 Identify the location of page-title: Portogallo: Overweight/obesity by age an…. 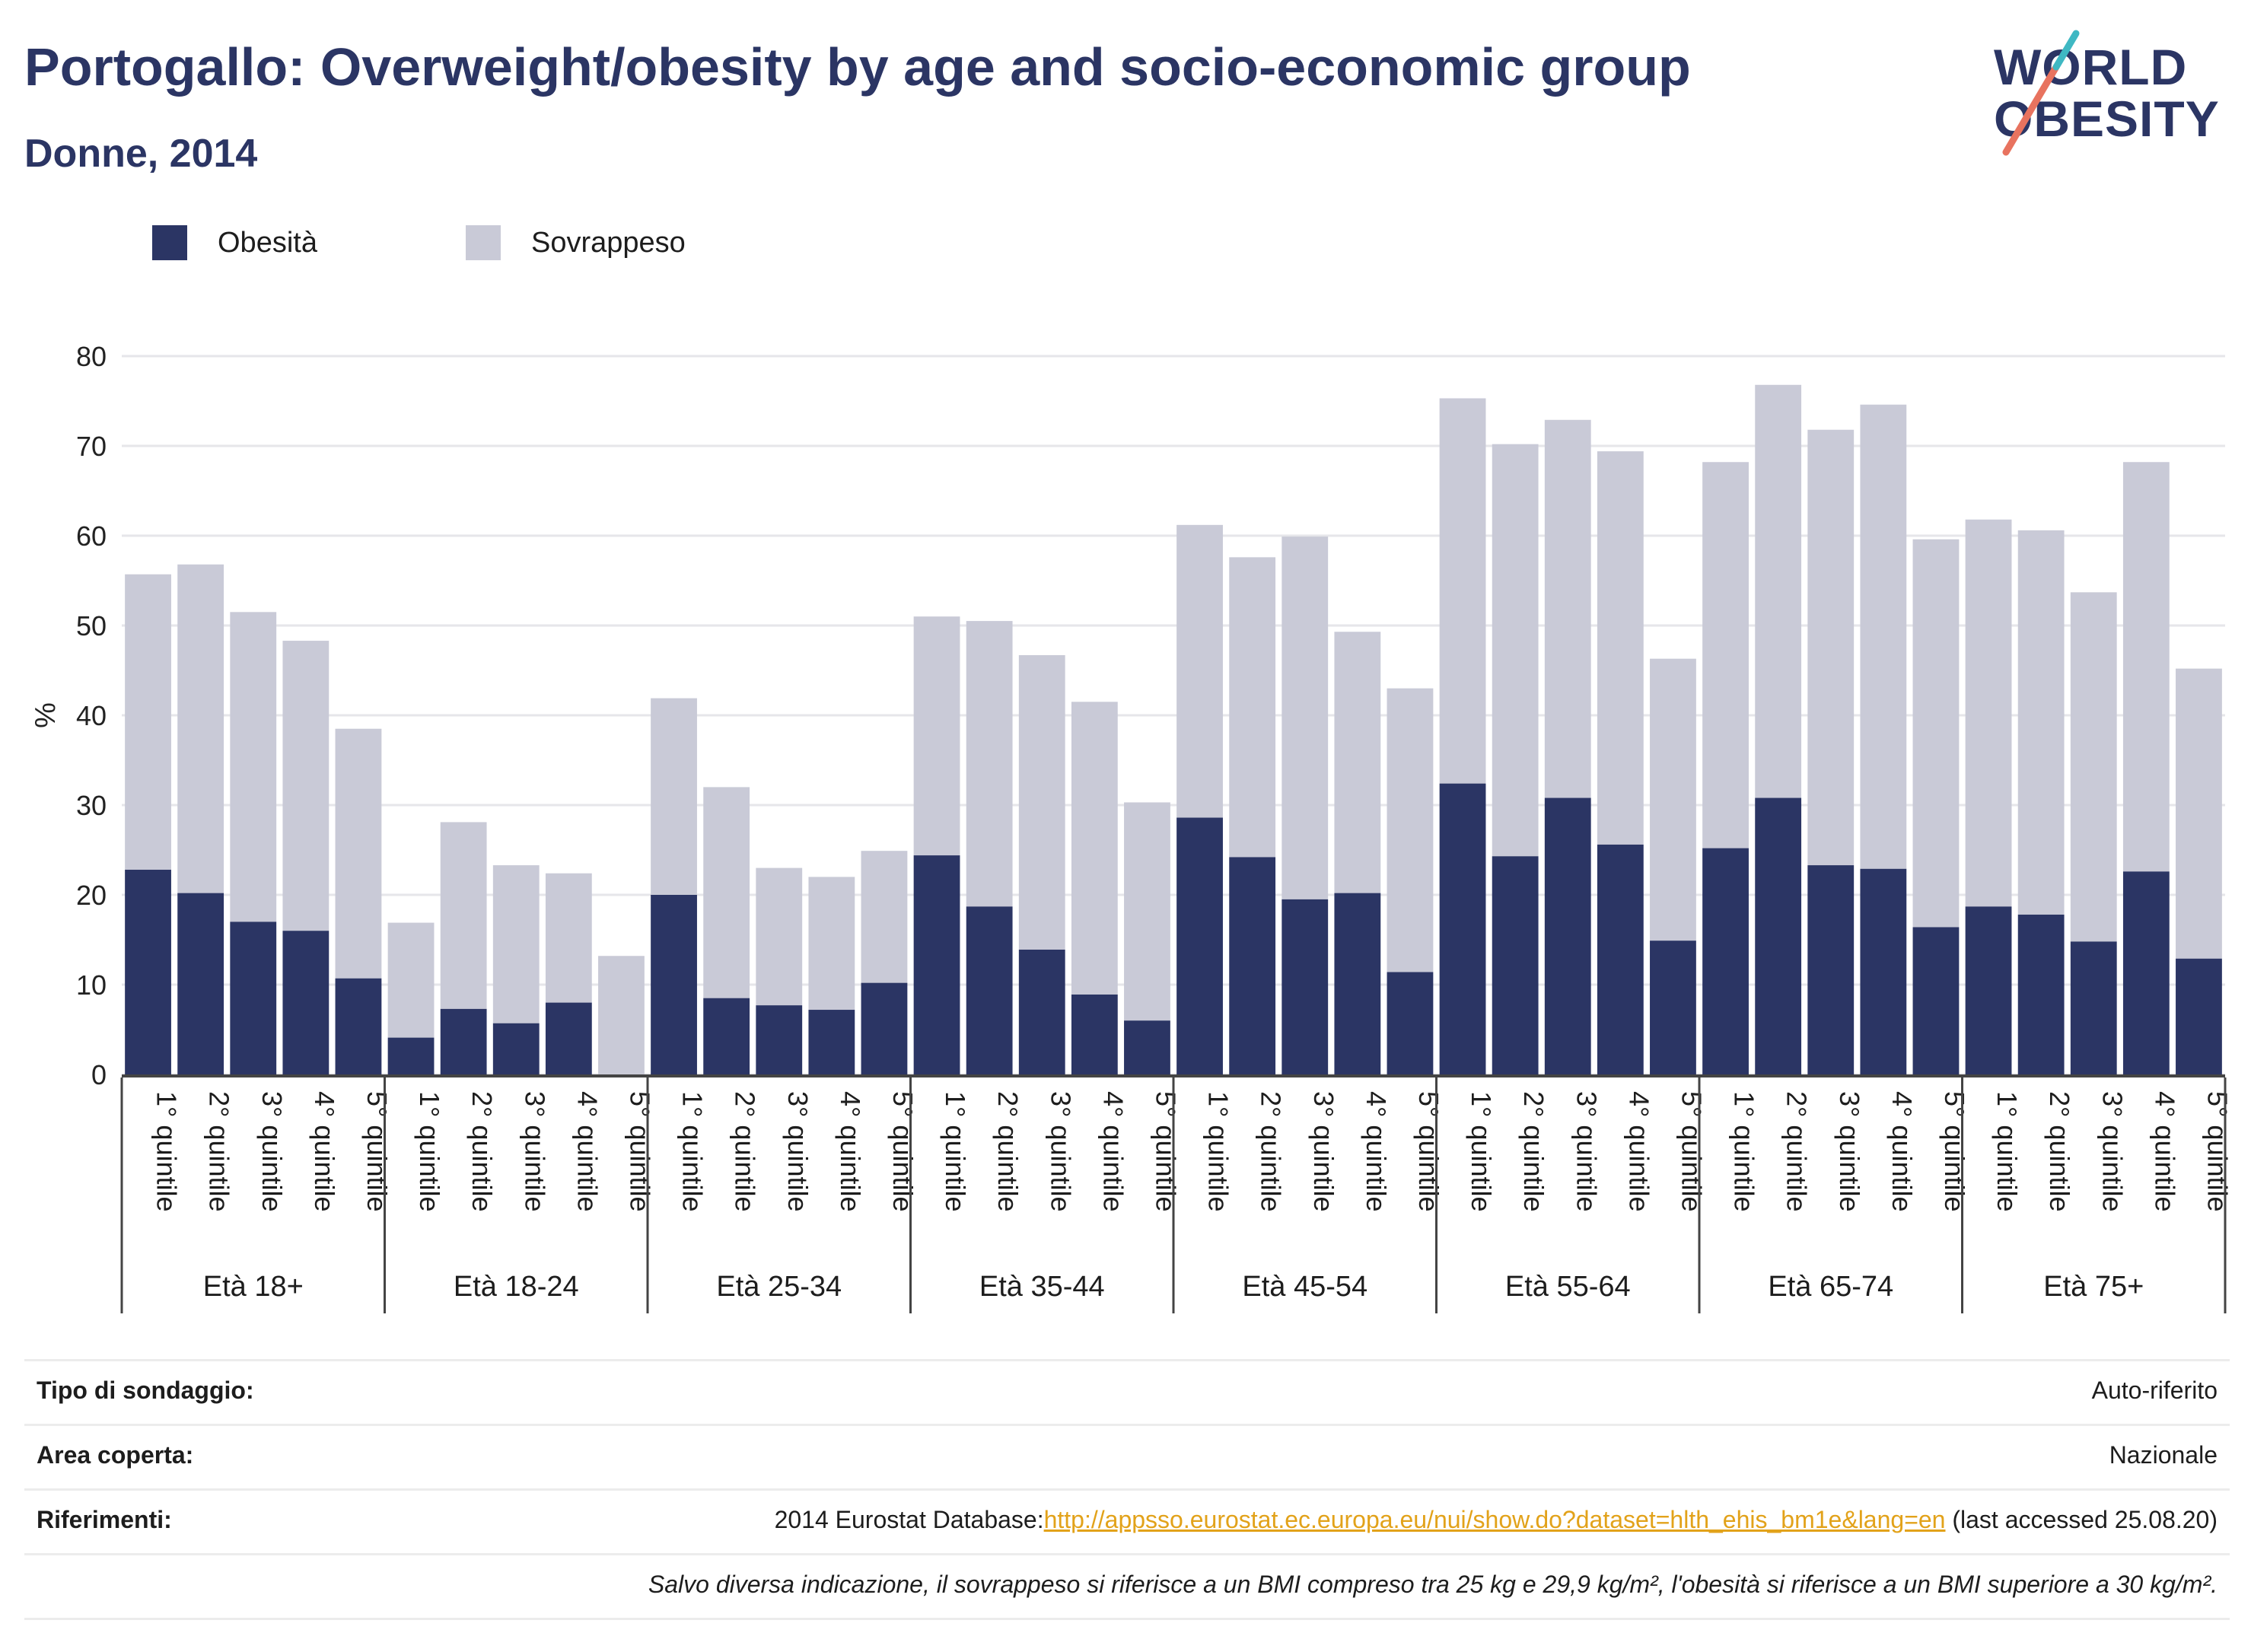
(857, 67).